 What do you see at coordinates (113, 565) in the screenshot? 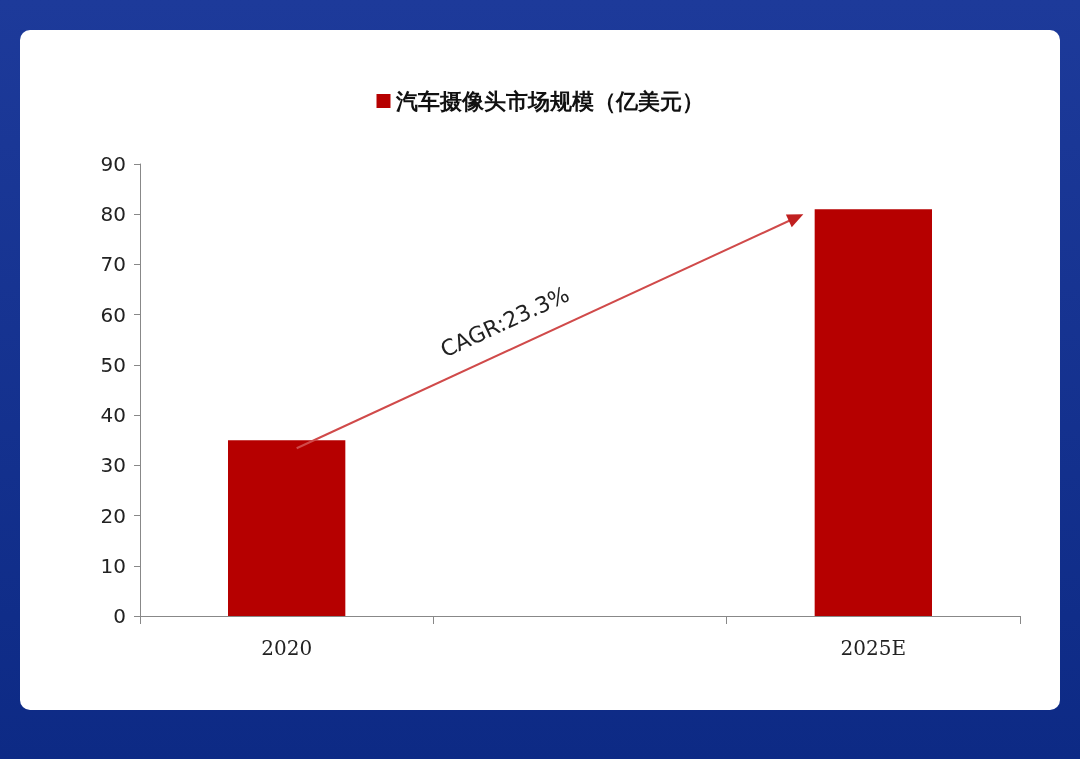
I see `y-tick-label: 10` at bounding box center [113, 565].